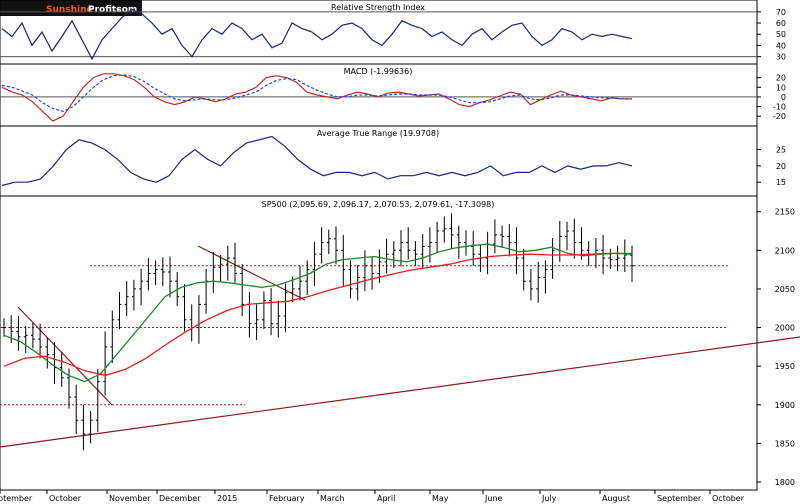 This screenshot has height=504, width=800. I want to click on rsi-plot, so click(317, 34).